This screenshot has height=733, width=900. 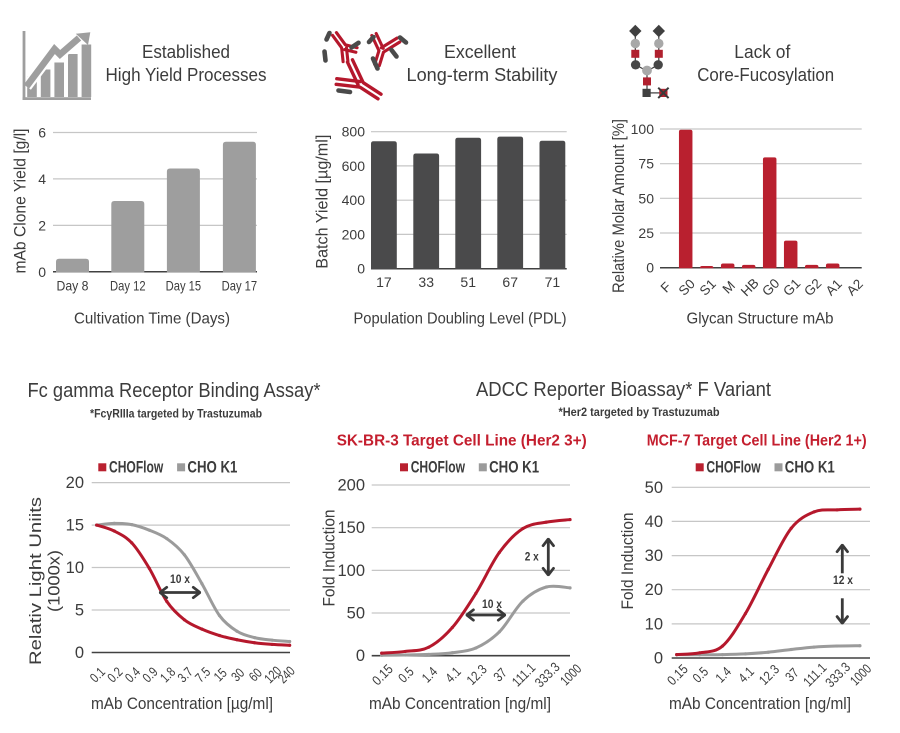 I want to click on svg-text: Day 8, so click(x=73, y=286).